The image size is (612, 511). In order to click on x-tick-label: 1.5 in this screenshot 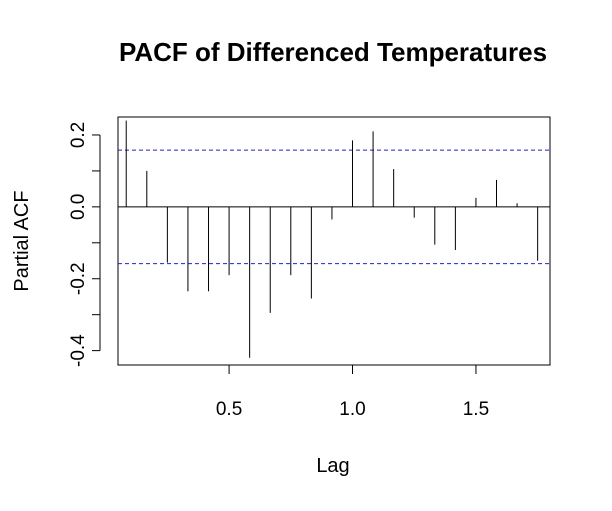, I will do `click(476, 409)`.